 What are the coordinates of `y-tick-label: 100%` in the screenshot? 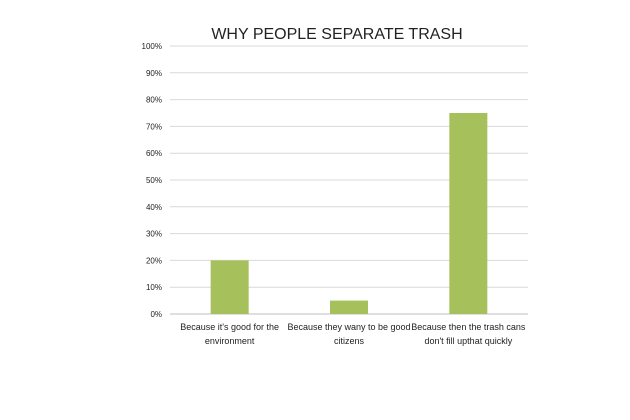 It's located at (152, 46).